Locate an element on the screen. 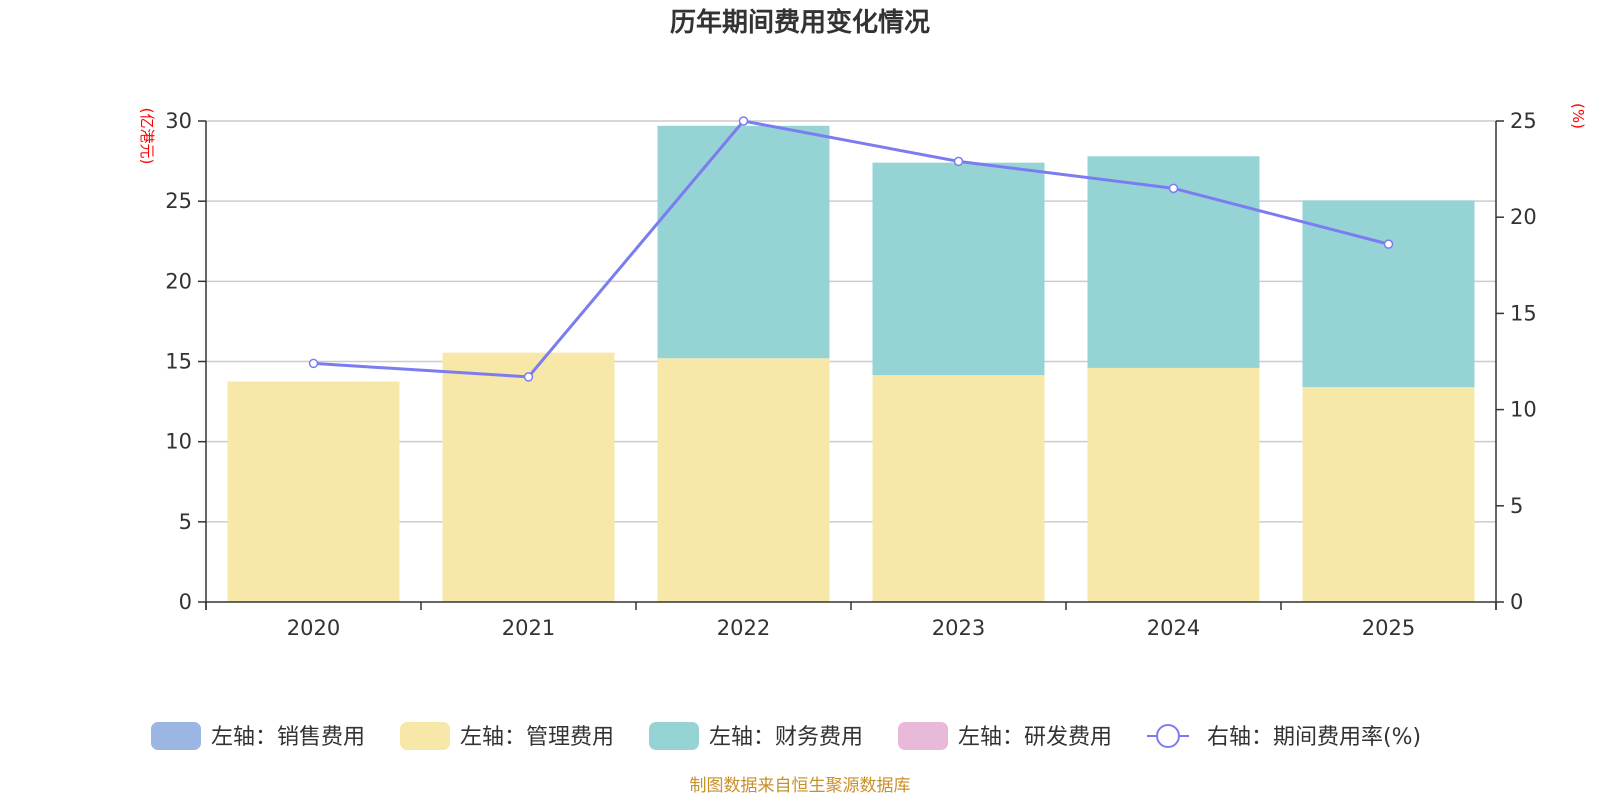 The image size is (1600, 800). legend-item: 左轴：销售费用 is located at coordinates (258, 736).